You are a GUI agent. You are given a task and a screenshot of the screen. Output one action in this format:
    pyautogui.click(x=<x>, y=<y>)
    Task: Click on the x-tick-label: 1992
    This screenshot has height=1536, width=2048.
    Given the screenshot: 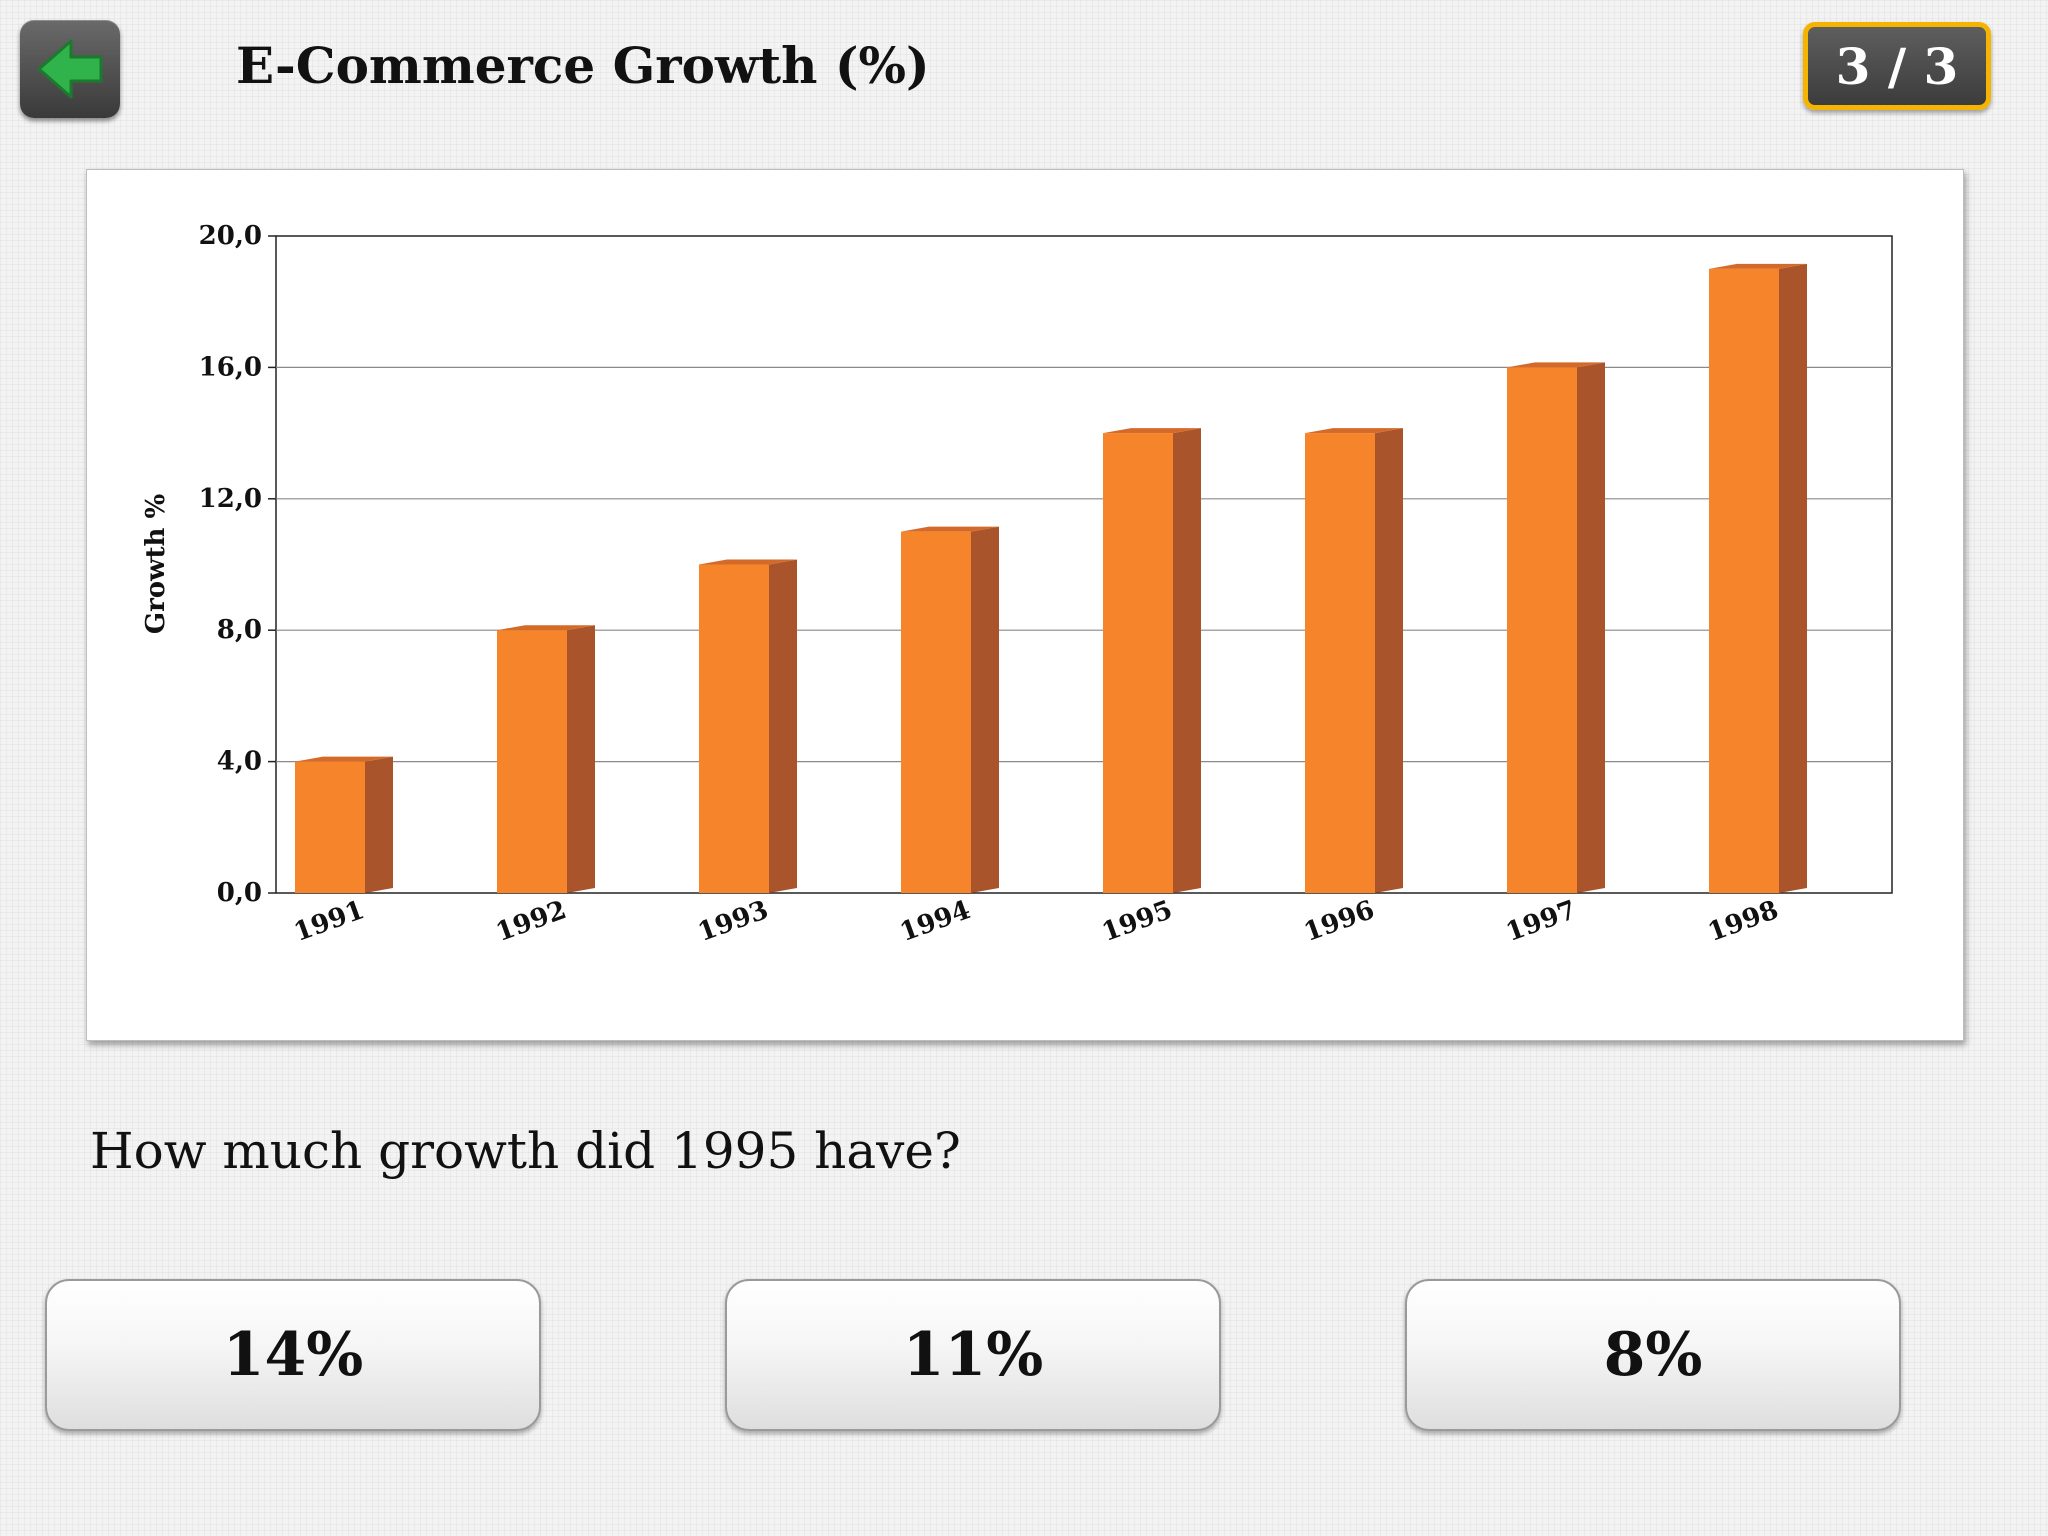 What is the action you would take?
    pyautogui.click(x=531, y=921)
    